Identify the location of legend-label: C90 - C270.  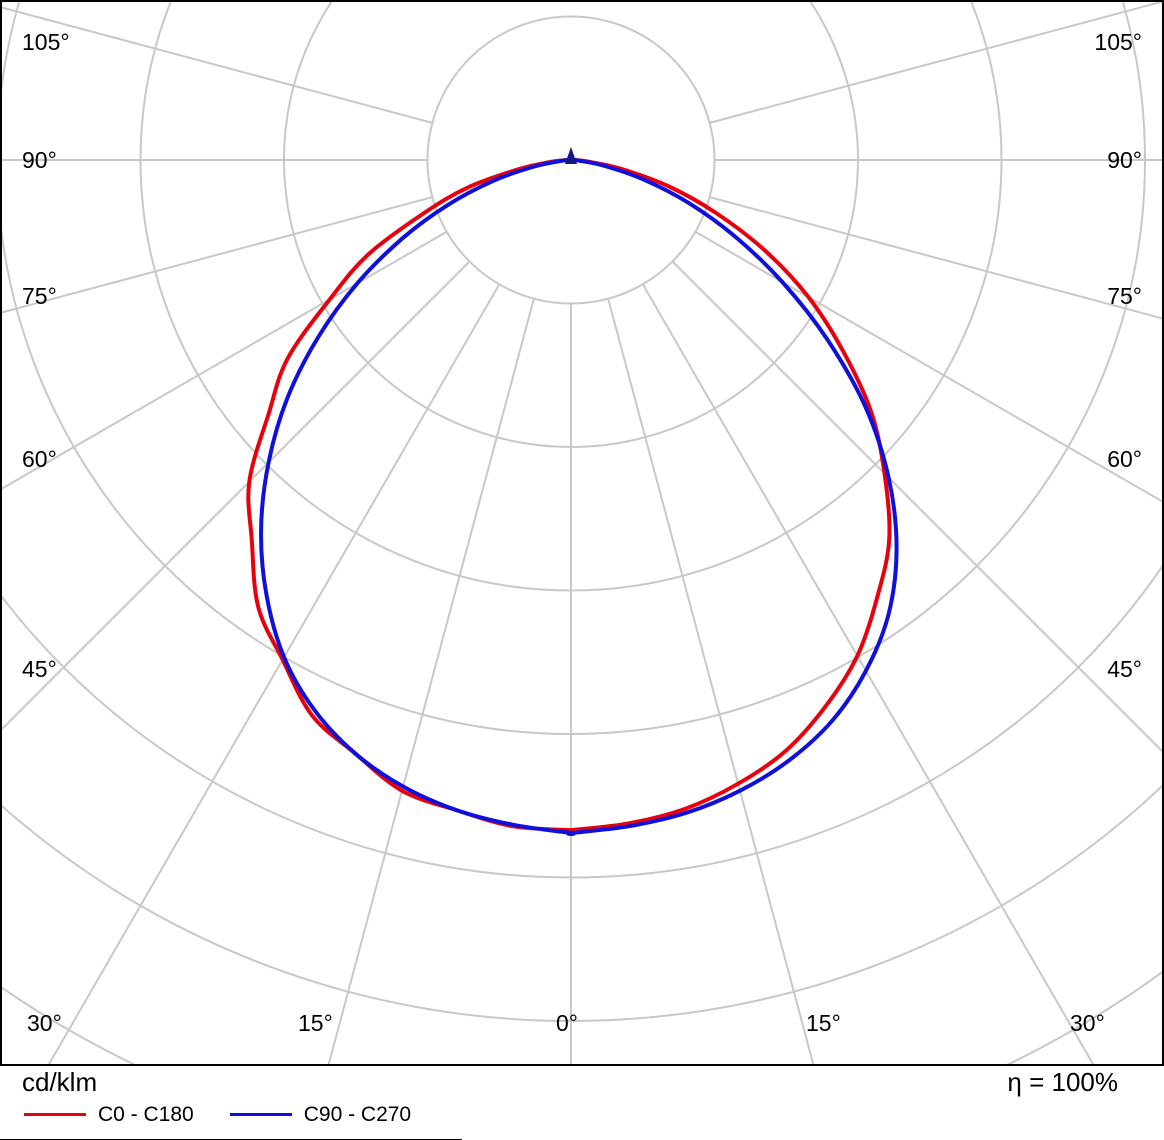
(357, 1114).